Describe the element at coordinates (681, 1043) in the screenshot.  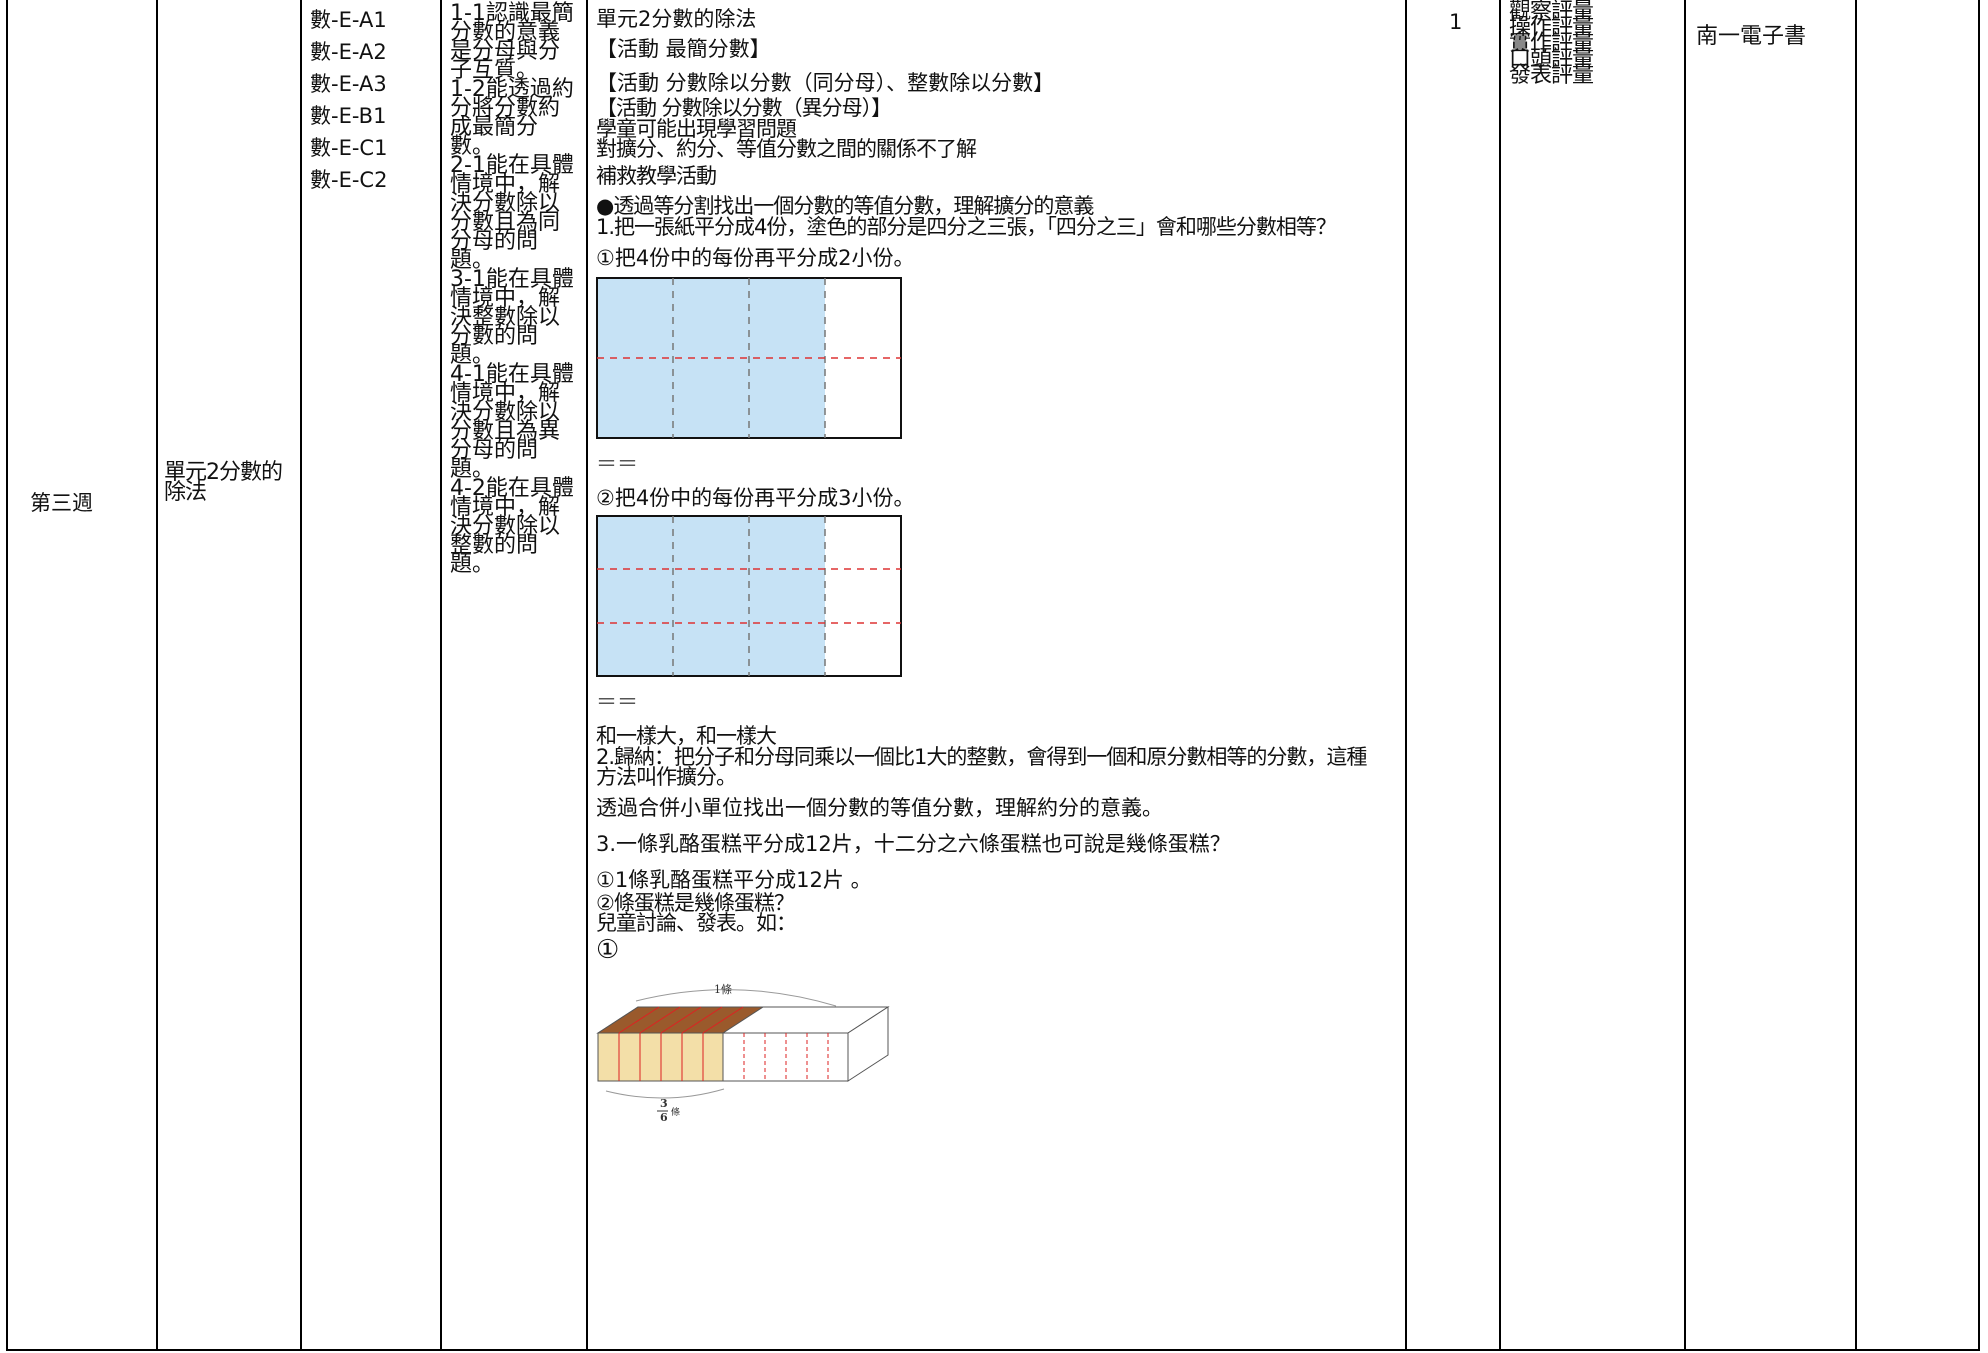
I see `cut-lines` at that location.